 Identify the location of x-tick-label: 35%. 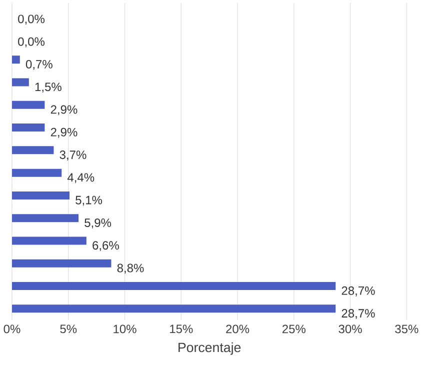
(406, 329).